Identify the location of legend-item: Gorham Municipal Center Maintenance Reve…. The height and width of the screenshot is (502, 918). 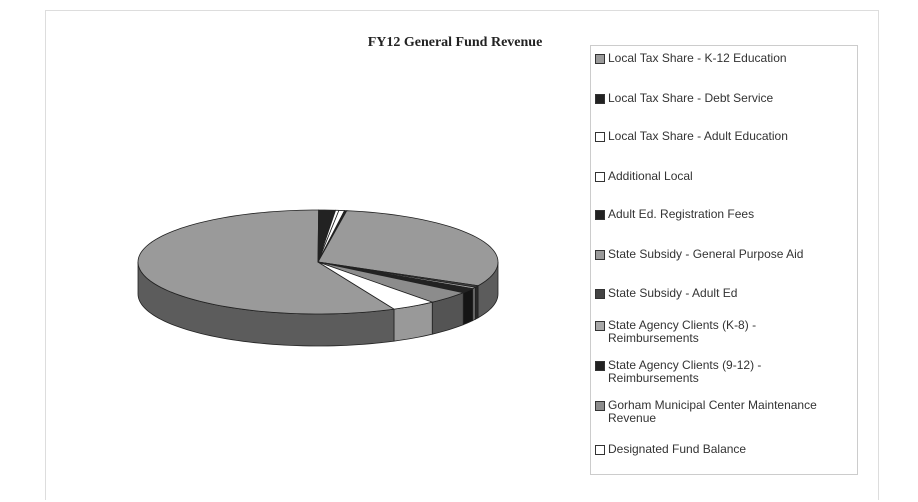
(724, 412).